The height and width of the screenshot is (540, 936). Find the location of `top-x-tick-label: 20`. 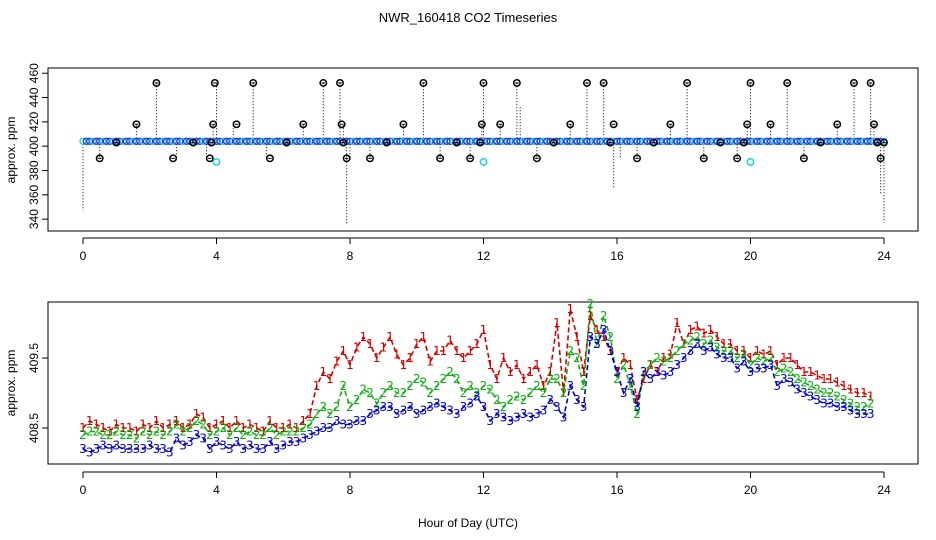

top-x-tick-label: 20 is located at coordinates (751, 256).